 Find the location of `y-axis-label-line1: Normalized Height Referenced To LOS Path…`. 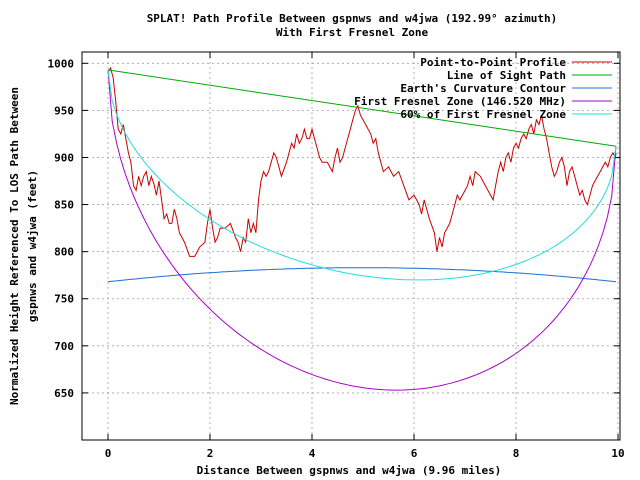

y-axis-label-line1: Normalized Height Referenced To LOS Path… is located at coordinates (14, 246).